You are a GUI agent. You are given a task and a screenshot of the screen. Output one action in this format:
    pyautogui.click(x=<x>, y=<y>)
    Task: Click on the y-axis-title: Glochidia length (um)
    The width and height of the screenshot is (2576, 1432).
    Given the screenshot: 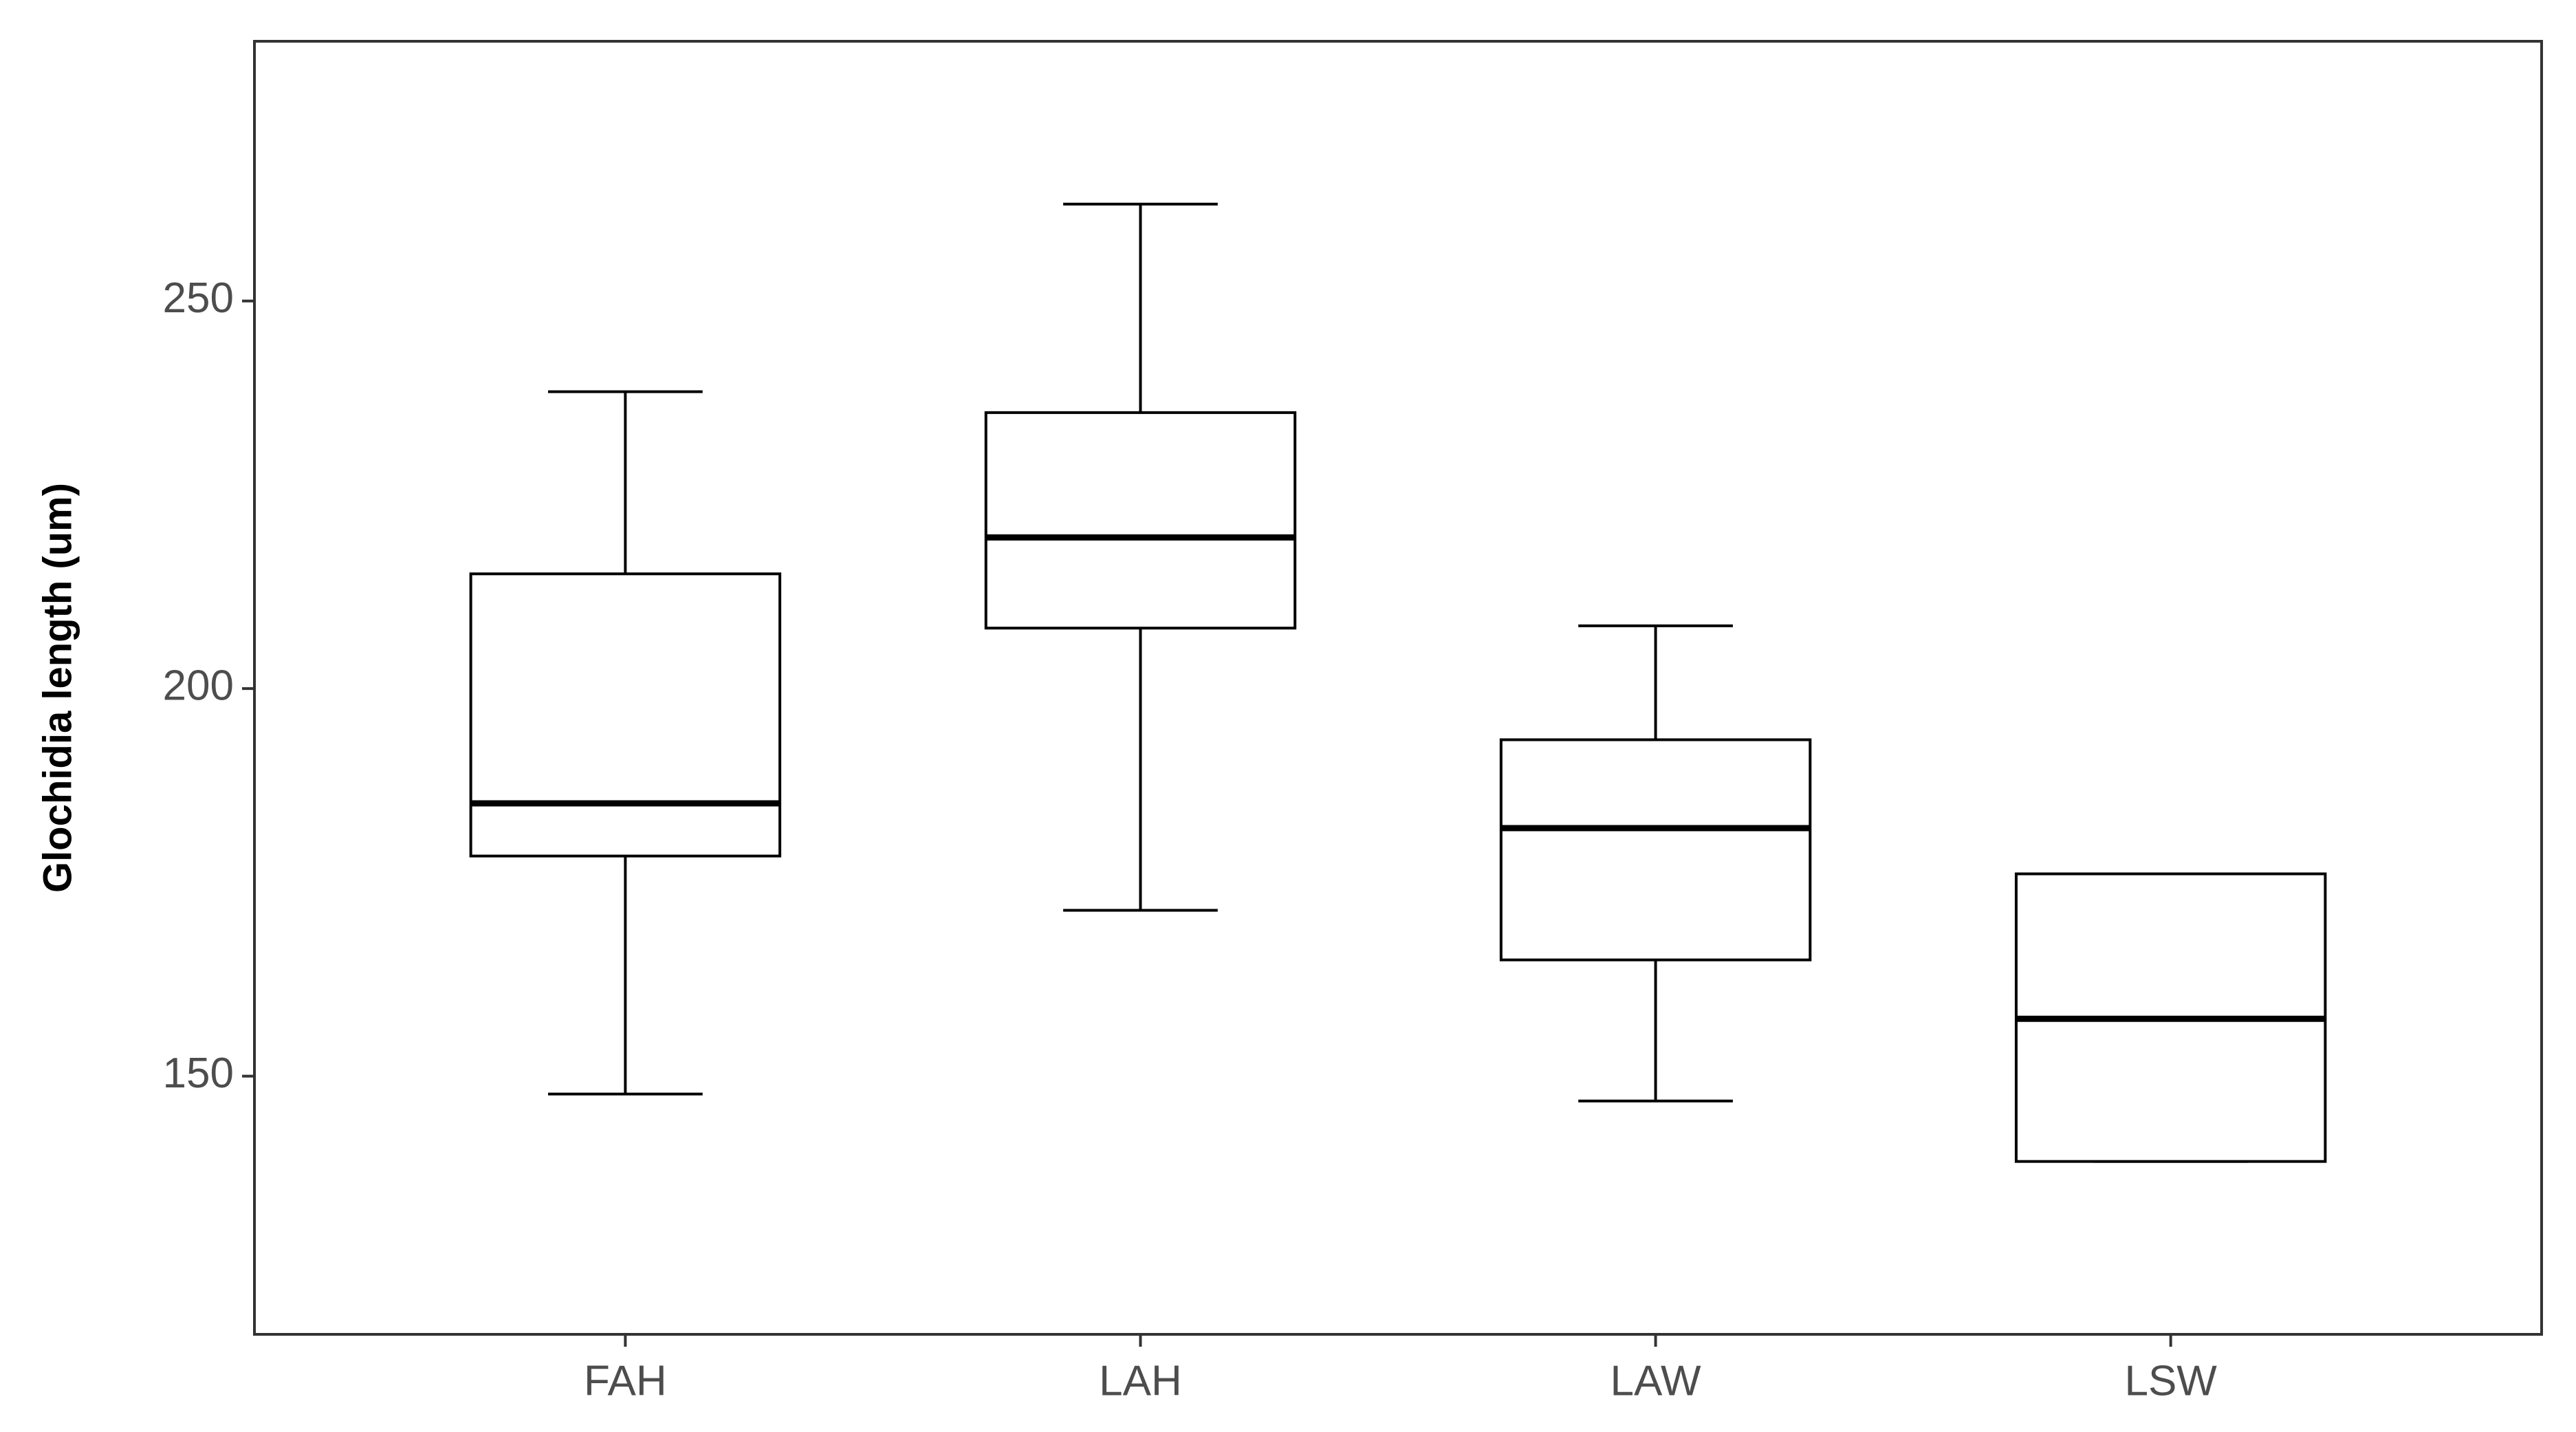 What is the action you would take?
    pyautogui.click(x=57, y=688)
    